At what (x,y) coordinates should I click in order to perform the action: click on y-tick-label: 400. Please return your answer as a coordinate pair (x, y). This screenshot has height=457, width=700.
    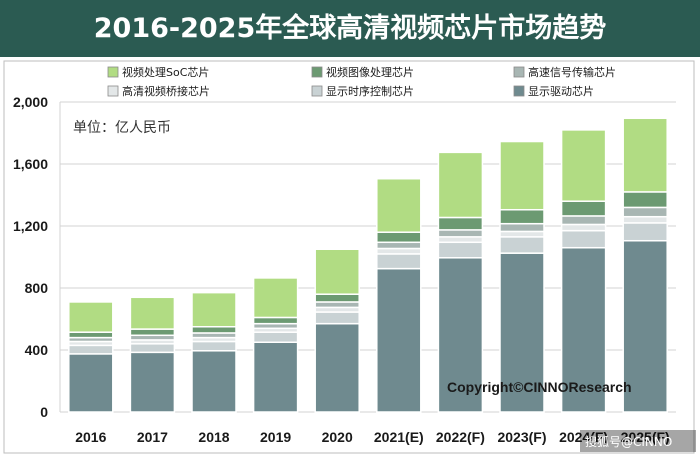
    Looking at the image, I should click on (37, 350).